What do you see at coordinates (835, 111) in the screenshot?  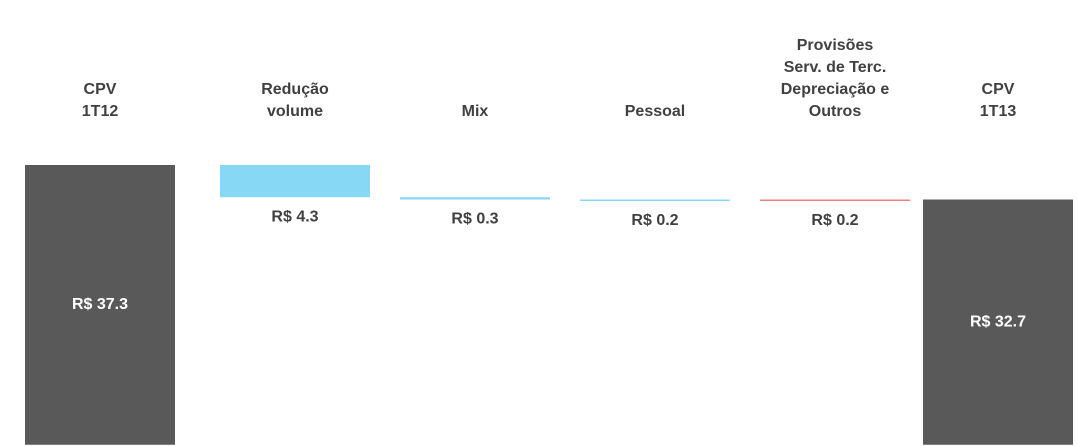 I see `category-label: Outros` at bounding box center [835, 111].